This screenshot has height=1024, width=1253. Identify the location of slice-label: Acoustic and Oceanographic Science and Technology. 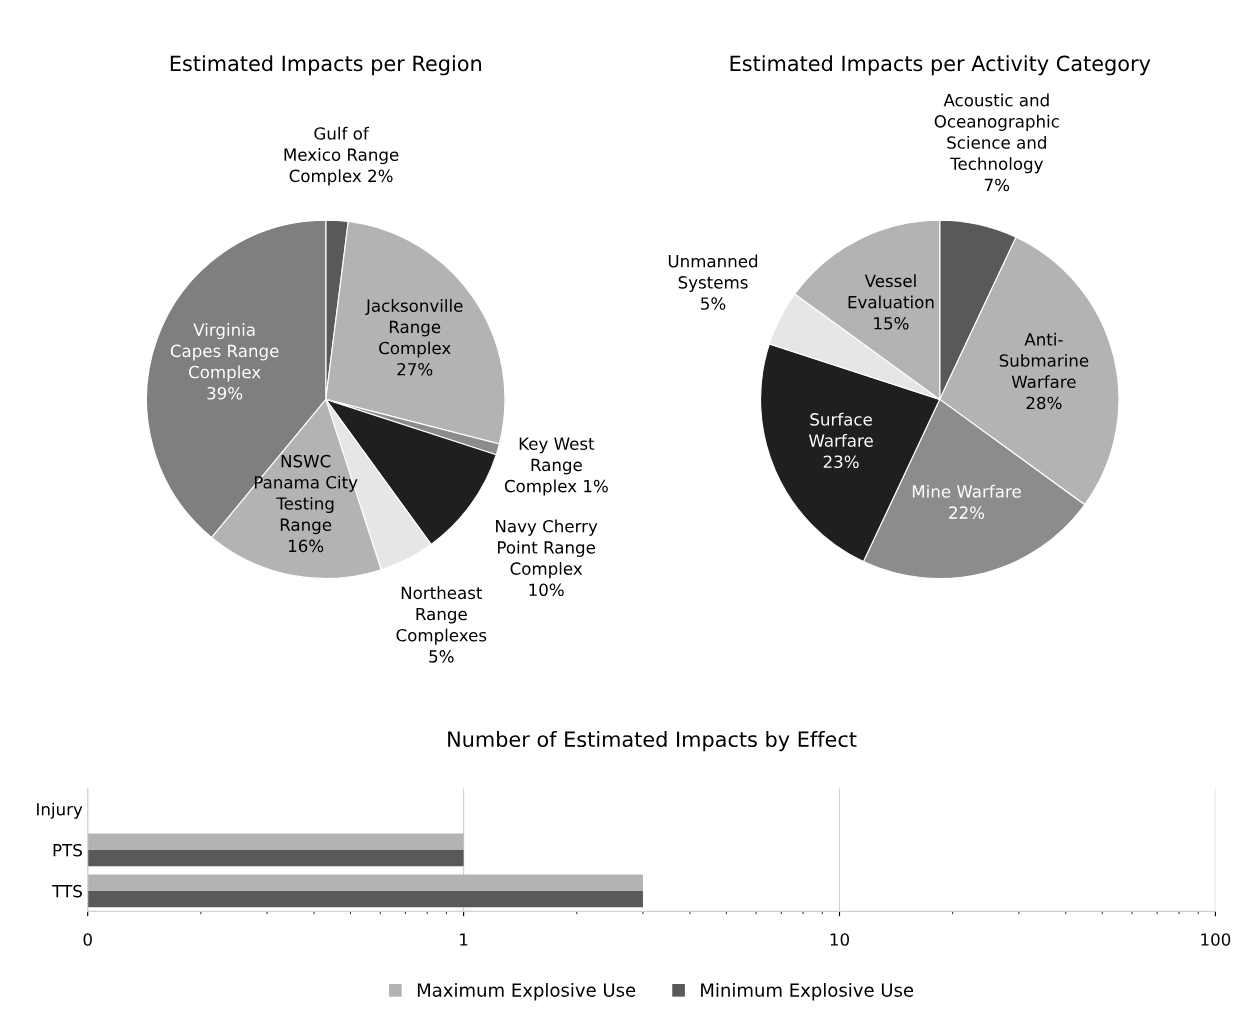
(996, 133).